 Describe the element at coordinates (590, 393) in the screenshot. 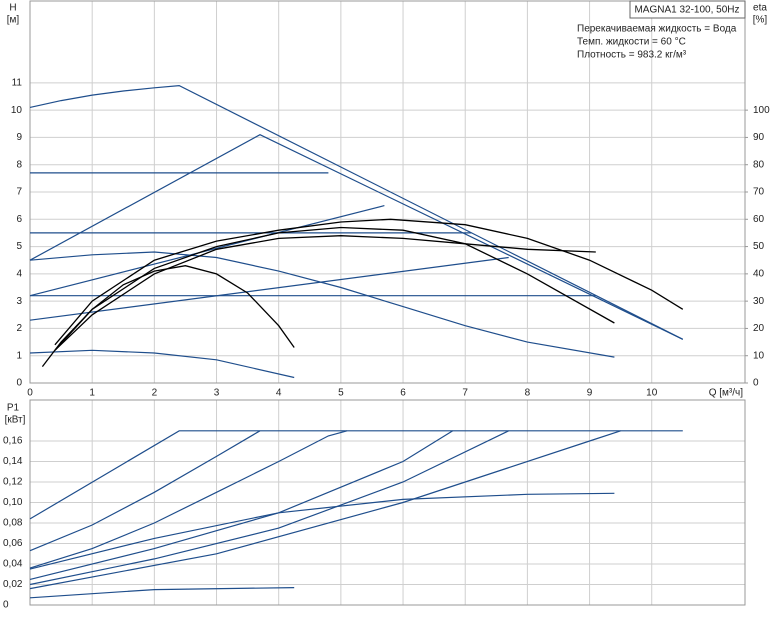

I see `x-tick-label: 9` at that location.